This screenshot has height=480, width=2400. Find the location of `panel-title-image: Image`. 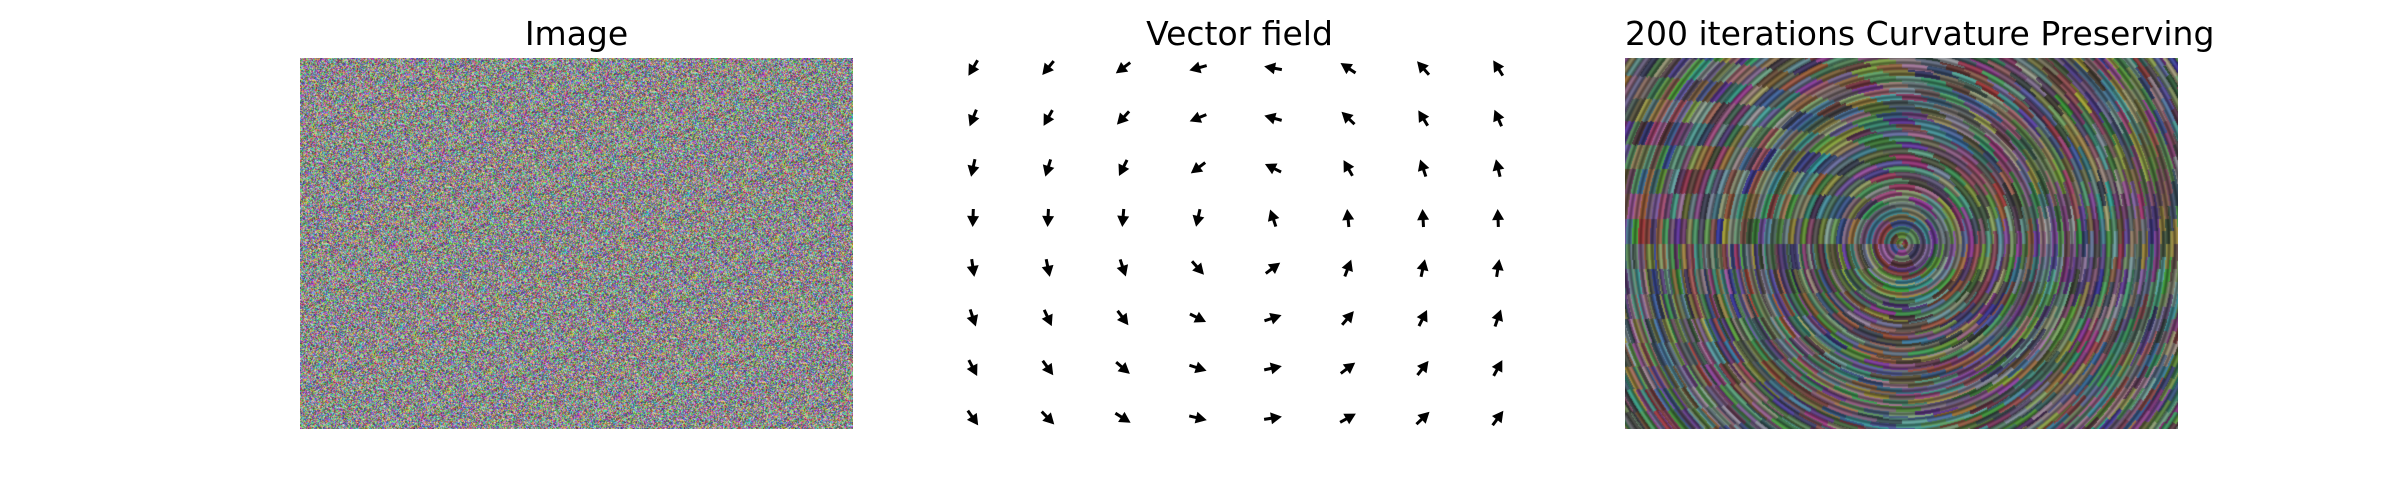

panel-title-image: Image is located at coordinates (576, 33).